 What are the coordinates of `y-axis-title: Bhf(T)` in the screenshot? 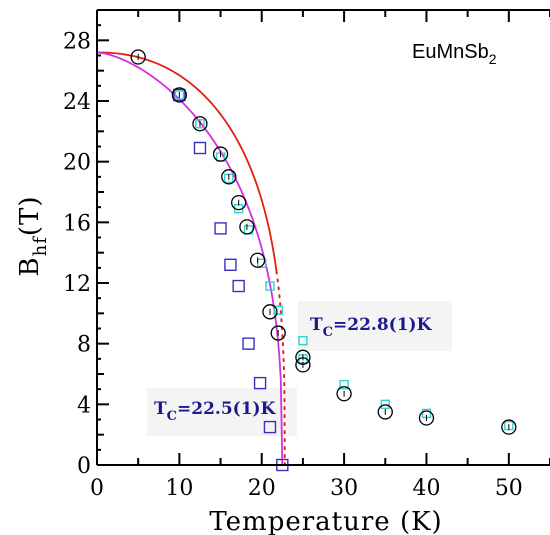 It's located at (33, 235).